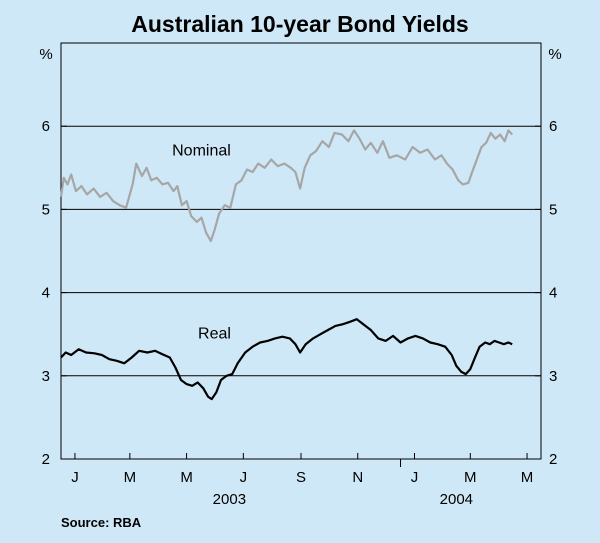 The width and height of the screenshot is (600, 543). What do you see at coordinates (553, 209) in the screenshot?
I see `y-tick-label-right: 5` at bounding box center [553, 209].